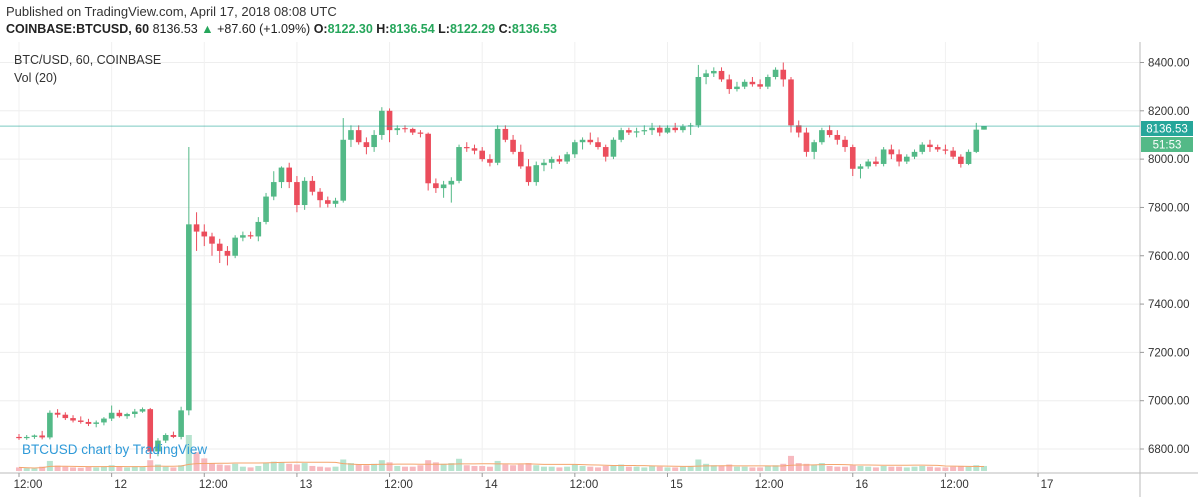  I want to click on time-tick-label: 13, so click(306, 485).